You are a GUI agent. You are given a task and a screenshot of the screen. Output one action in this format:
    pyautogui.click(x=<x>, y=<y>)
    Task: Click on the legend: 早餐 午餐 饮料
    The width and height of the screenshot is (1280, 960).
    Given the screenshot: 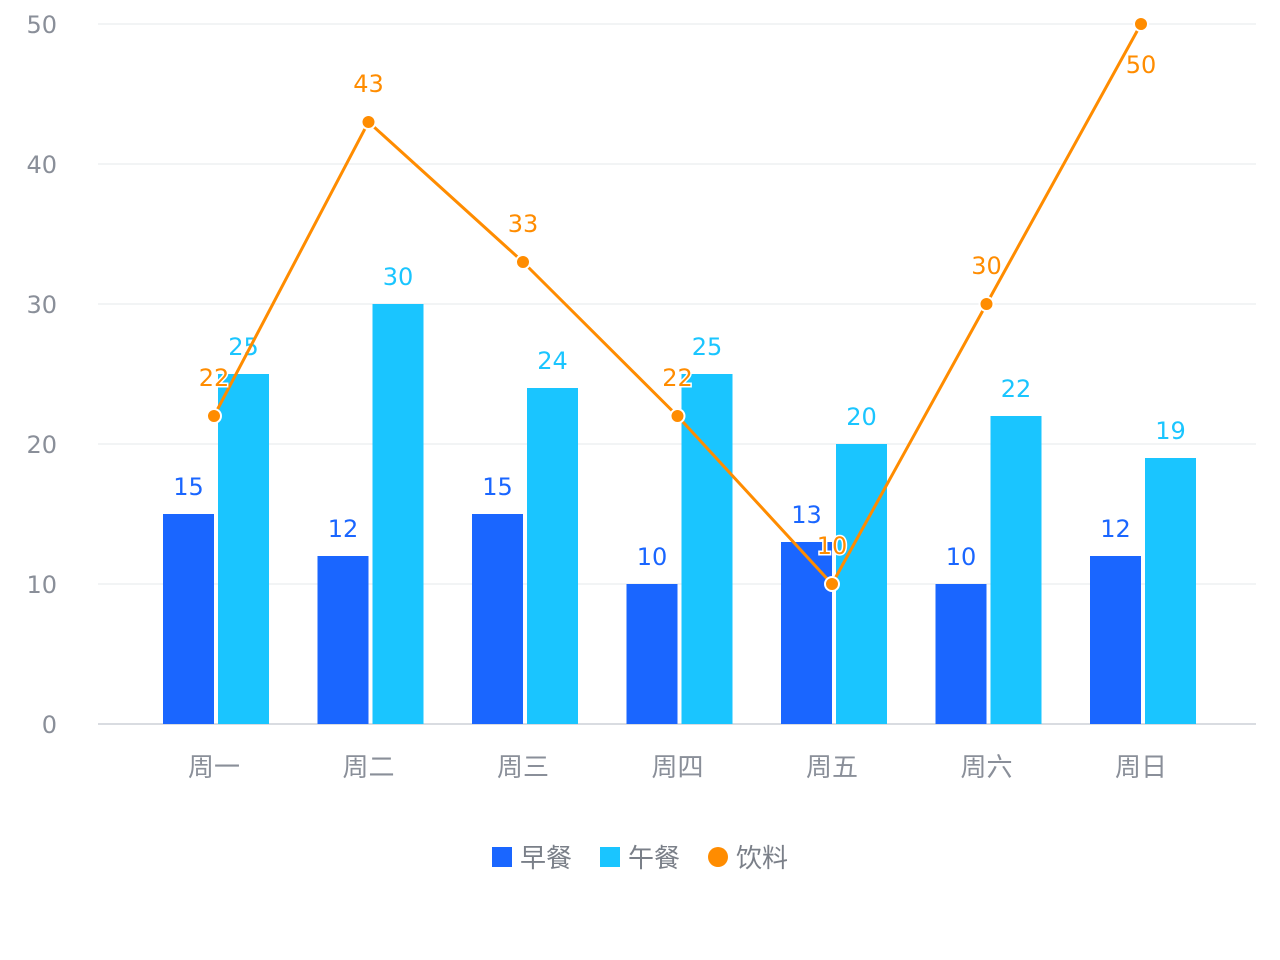 What is the action you would take?
    pyautogui.click(x=640, y=856)
    